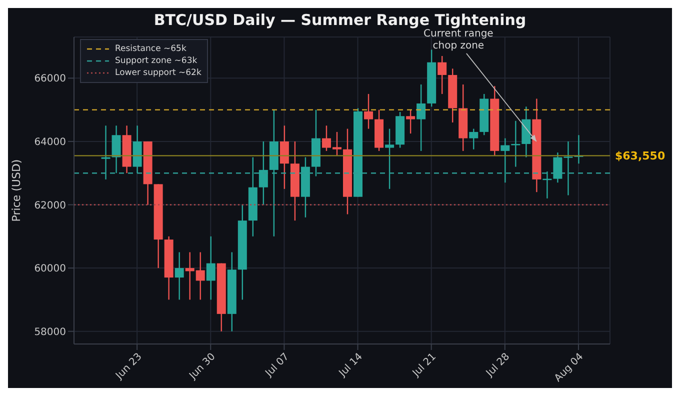 Image resolution: width=680 pixels, height=396 pixels. What do you see at coordinates (156, 61) in the screenshot?
I see `legend-label: Support zone ~63k` at bounding box center [156, 61].